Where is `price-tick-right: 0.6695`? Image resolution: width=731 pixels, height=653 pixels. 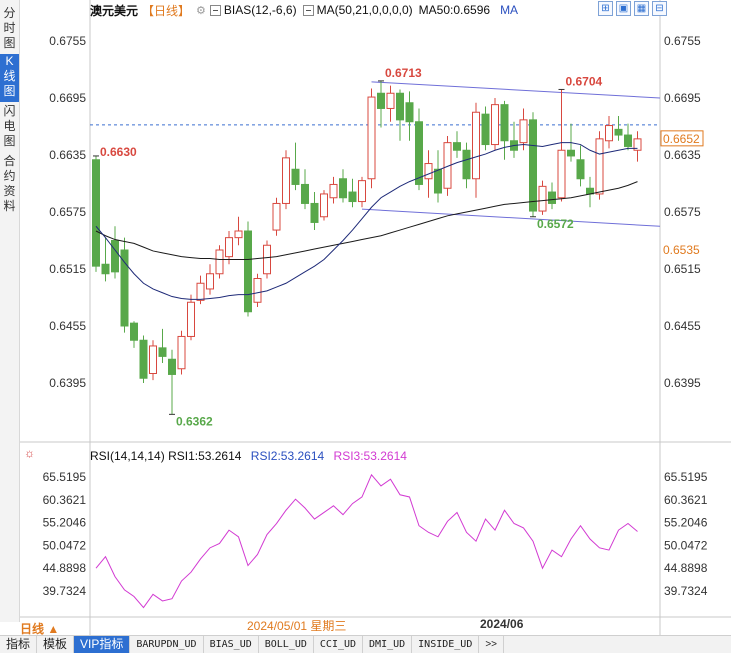 price-tick-right: 0.6695 is located at coordinates (682, 98).